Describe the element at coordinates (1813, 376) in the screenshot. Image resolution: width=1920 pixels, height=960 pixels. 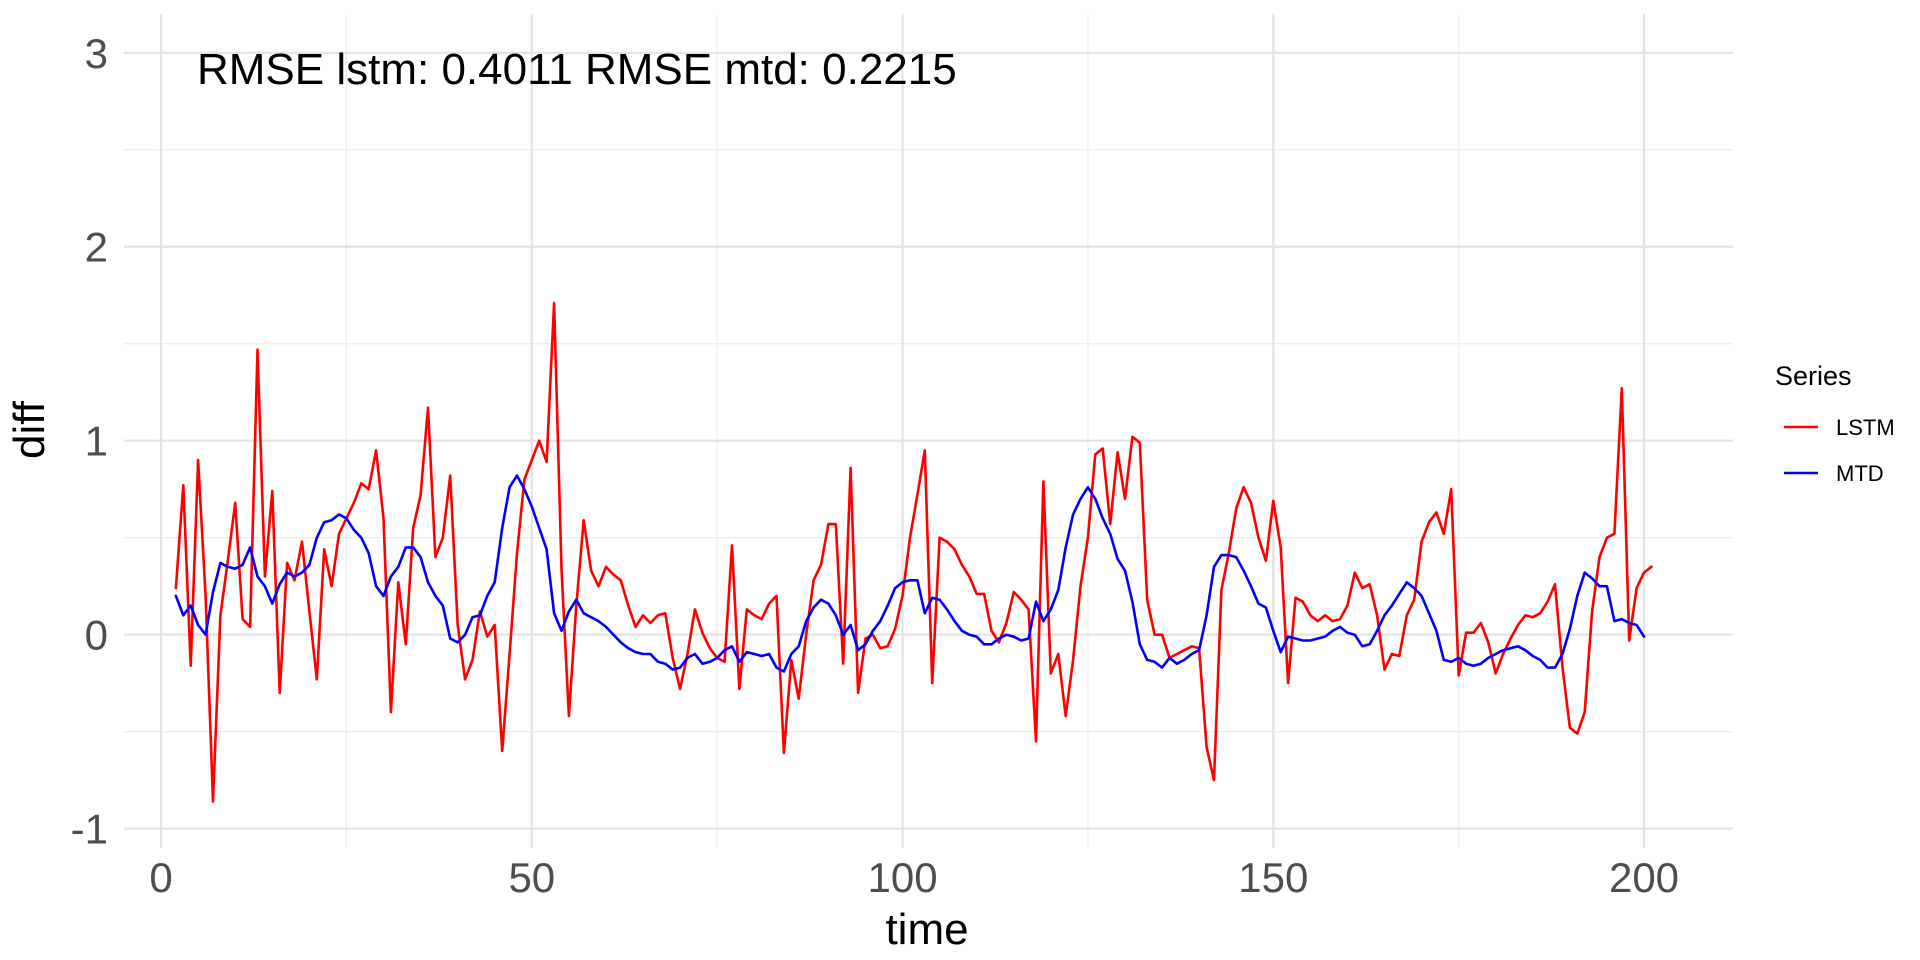
I see `legend-title: Series` at that location.